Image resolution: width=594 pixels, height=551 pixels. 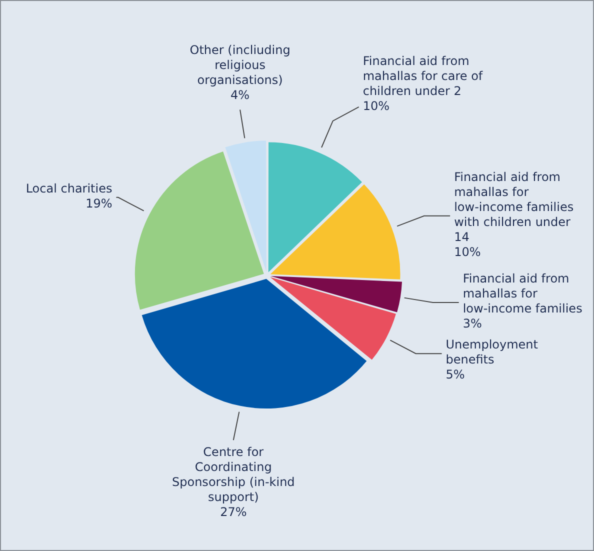 What do you see at coordinates (514, 207) in the screenshot?
I see `slice-label: Financial aid from mahallas for low-income families with children under 14` at bounding box center [514, 207].